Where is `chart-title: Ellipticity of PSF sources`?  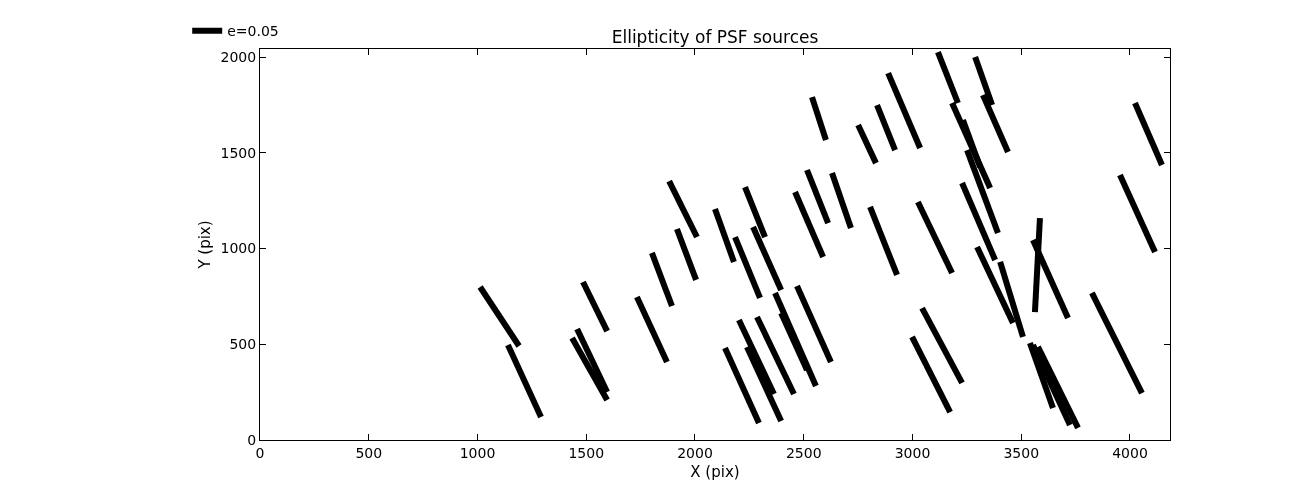 chart-title: Ellipticity of PSF sources is located at coordinates (715, 37).